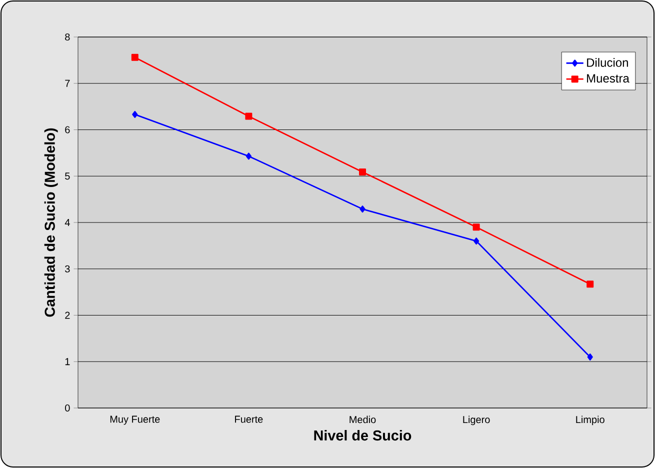 This screenshot has width=655, height=468. I want to click on y-tick-label: 6, so click(67, 130).